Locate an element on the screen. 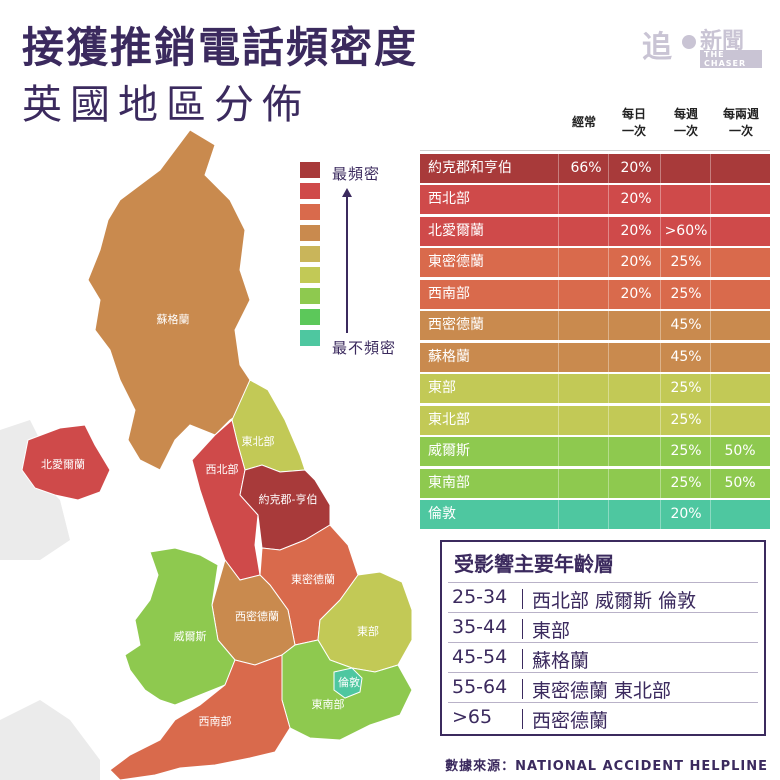  map-label-northern-ireland: 北愛爾蘭 is located at coordinates (63, 464).